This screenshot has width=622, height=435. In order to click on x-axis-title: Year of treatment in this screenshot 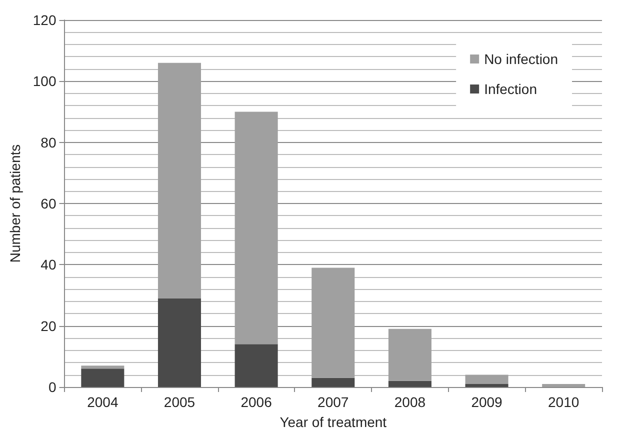, I will do `click(333, 422)`.